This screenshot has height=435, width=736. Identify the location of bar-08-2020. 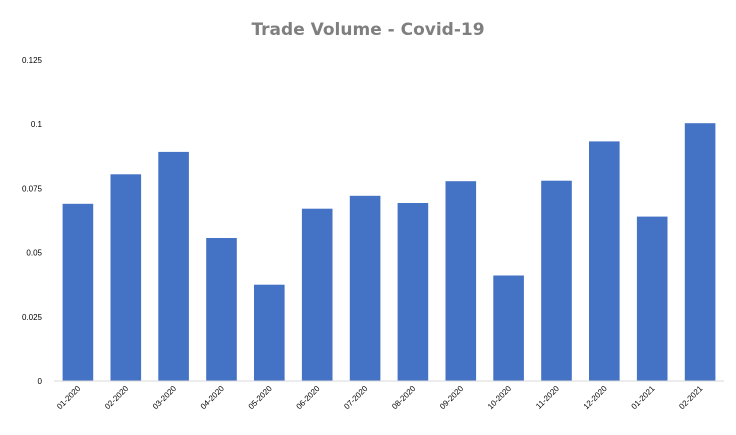
(413, 292).